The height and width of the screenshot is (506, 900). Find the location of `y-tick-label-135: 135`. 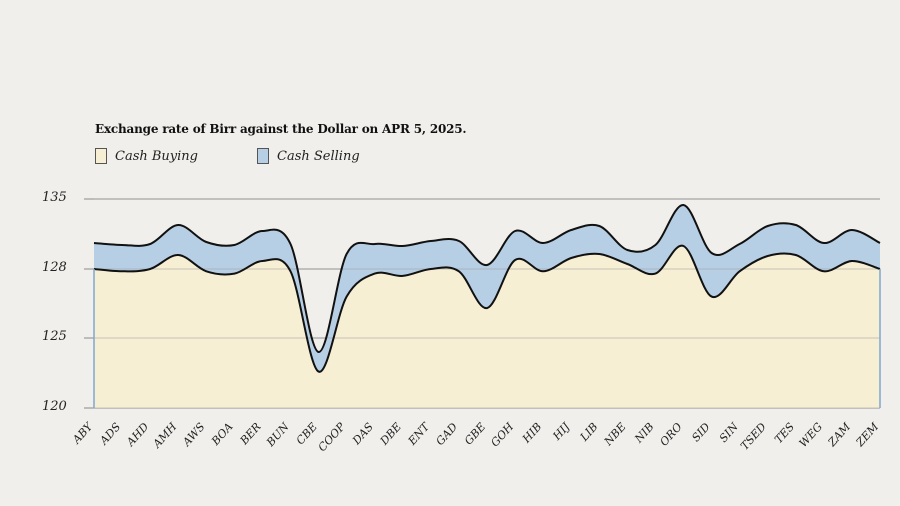

y-tick-label-135: 135 is located at coordinates (54, 197).